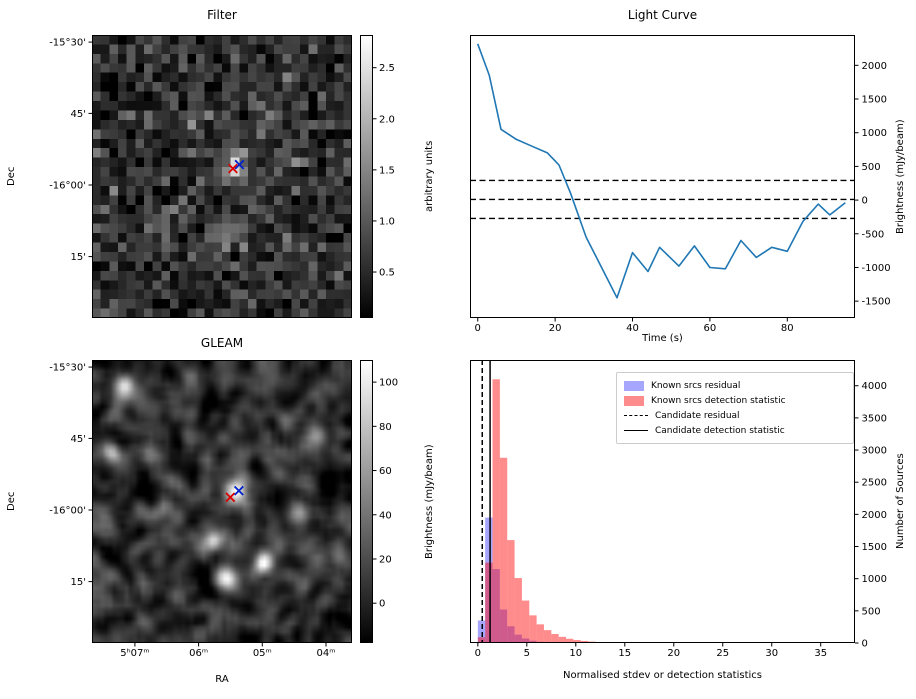 The image size is (916, 699). I want to click on filter-axes-overlay: -15°30' 45' -16°00' 15', so click(200, 176).